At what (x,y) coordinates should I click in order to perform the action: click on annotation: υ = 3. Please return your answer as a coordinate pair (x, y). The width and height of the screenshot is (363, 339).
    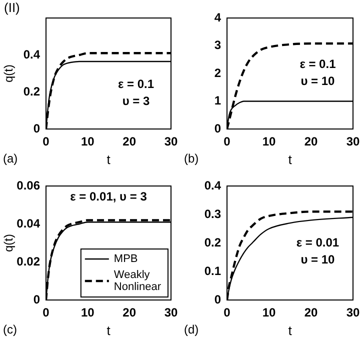
    Looking at the image, I should click on (136, 101).